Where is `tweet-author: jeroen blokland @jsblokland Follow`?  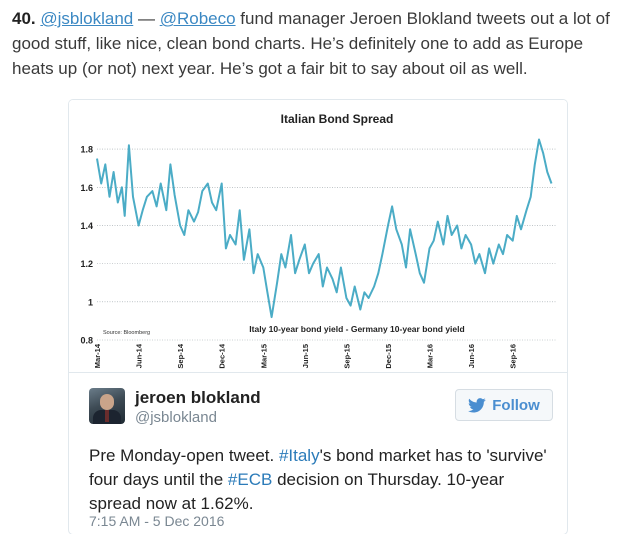 tweet-author: jeroen blokland @jsblokland Follow is located at coordinates (321, 408).